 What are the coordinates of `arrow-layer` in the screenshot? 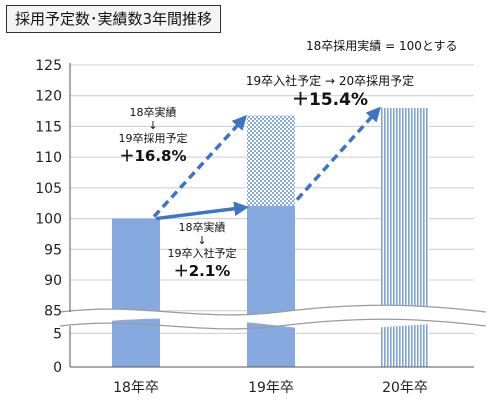 It's located at (266, 163).